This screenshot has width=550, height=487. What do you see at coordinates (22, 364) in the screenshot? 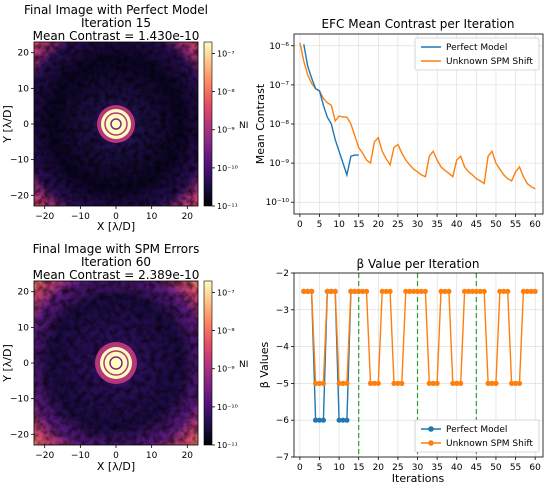
I see `image2-y-ticks: 20 10 0 −10 −20` at bounding box center [22, 364].